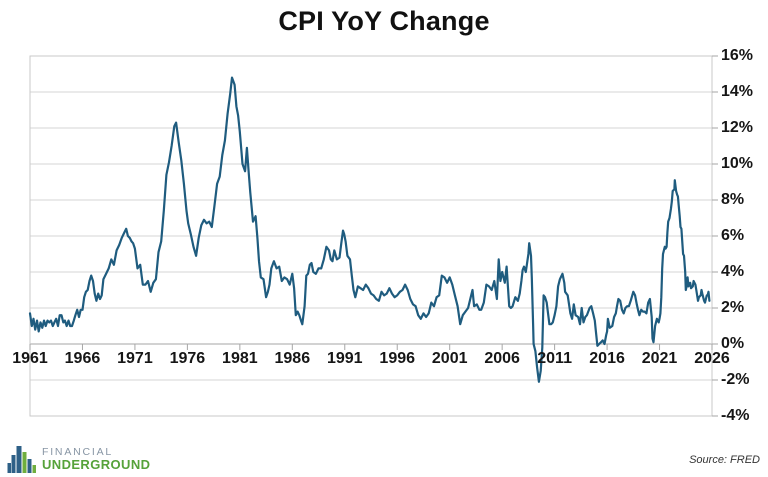 Image resolution: width=768 pixels, height=477 pixels. Describe the element at coordinates (449, 358) in the screenshot. I see `x-tick-label: 2001` at that location.